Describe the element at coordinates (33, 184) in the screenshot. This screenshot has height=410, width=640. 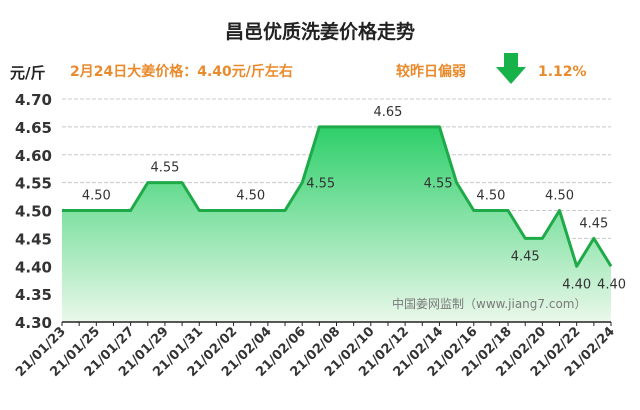
I see `y-tick-label: 4.55` at that location.